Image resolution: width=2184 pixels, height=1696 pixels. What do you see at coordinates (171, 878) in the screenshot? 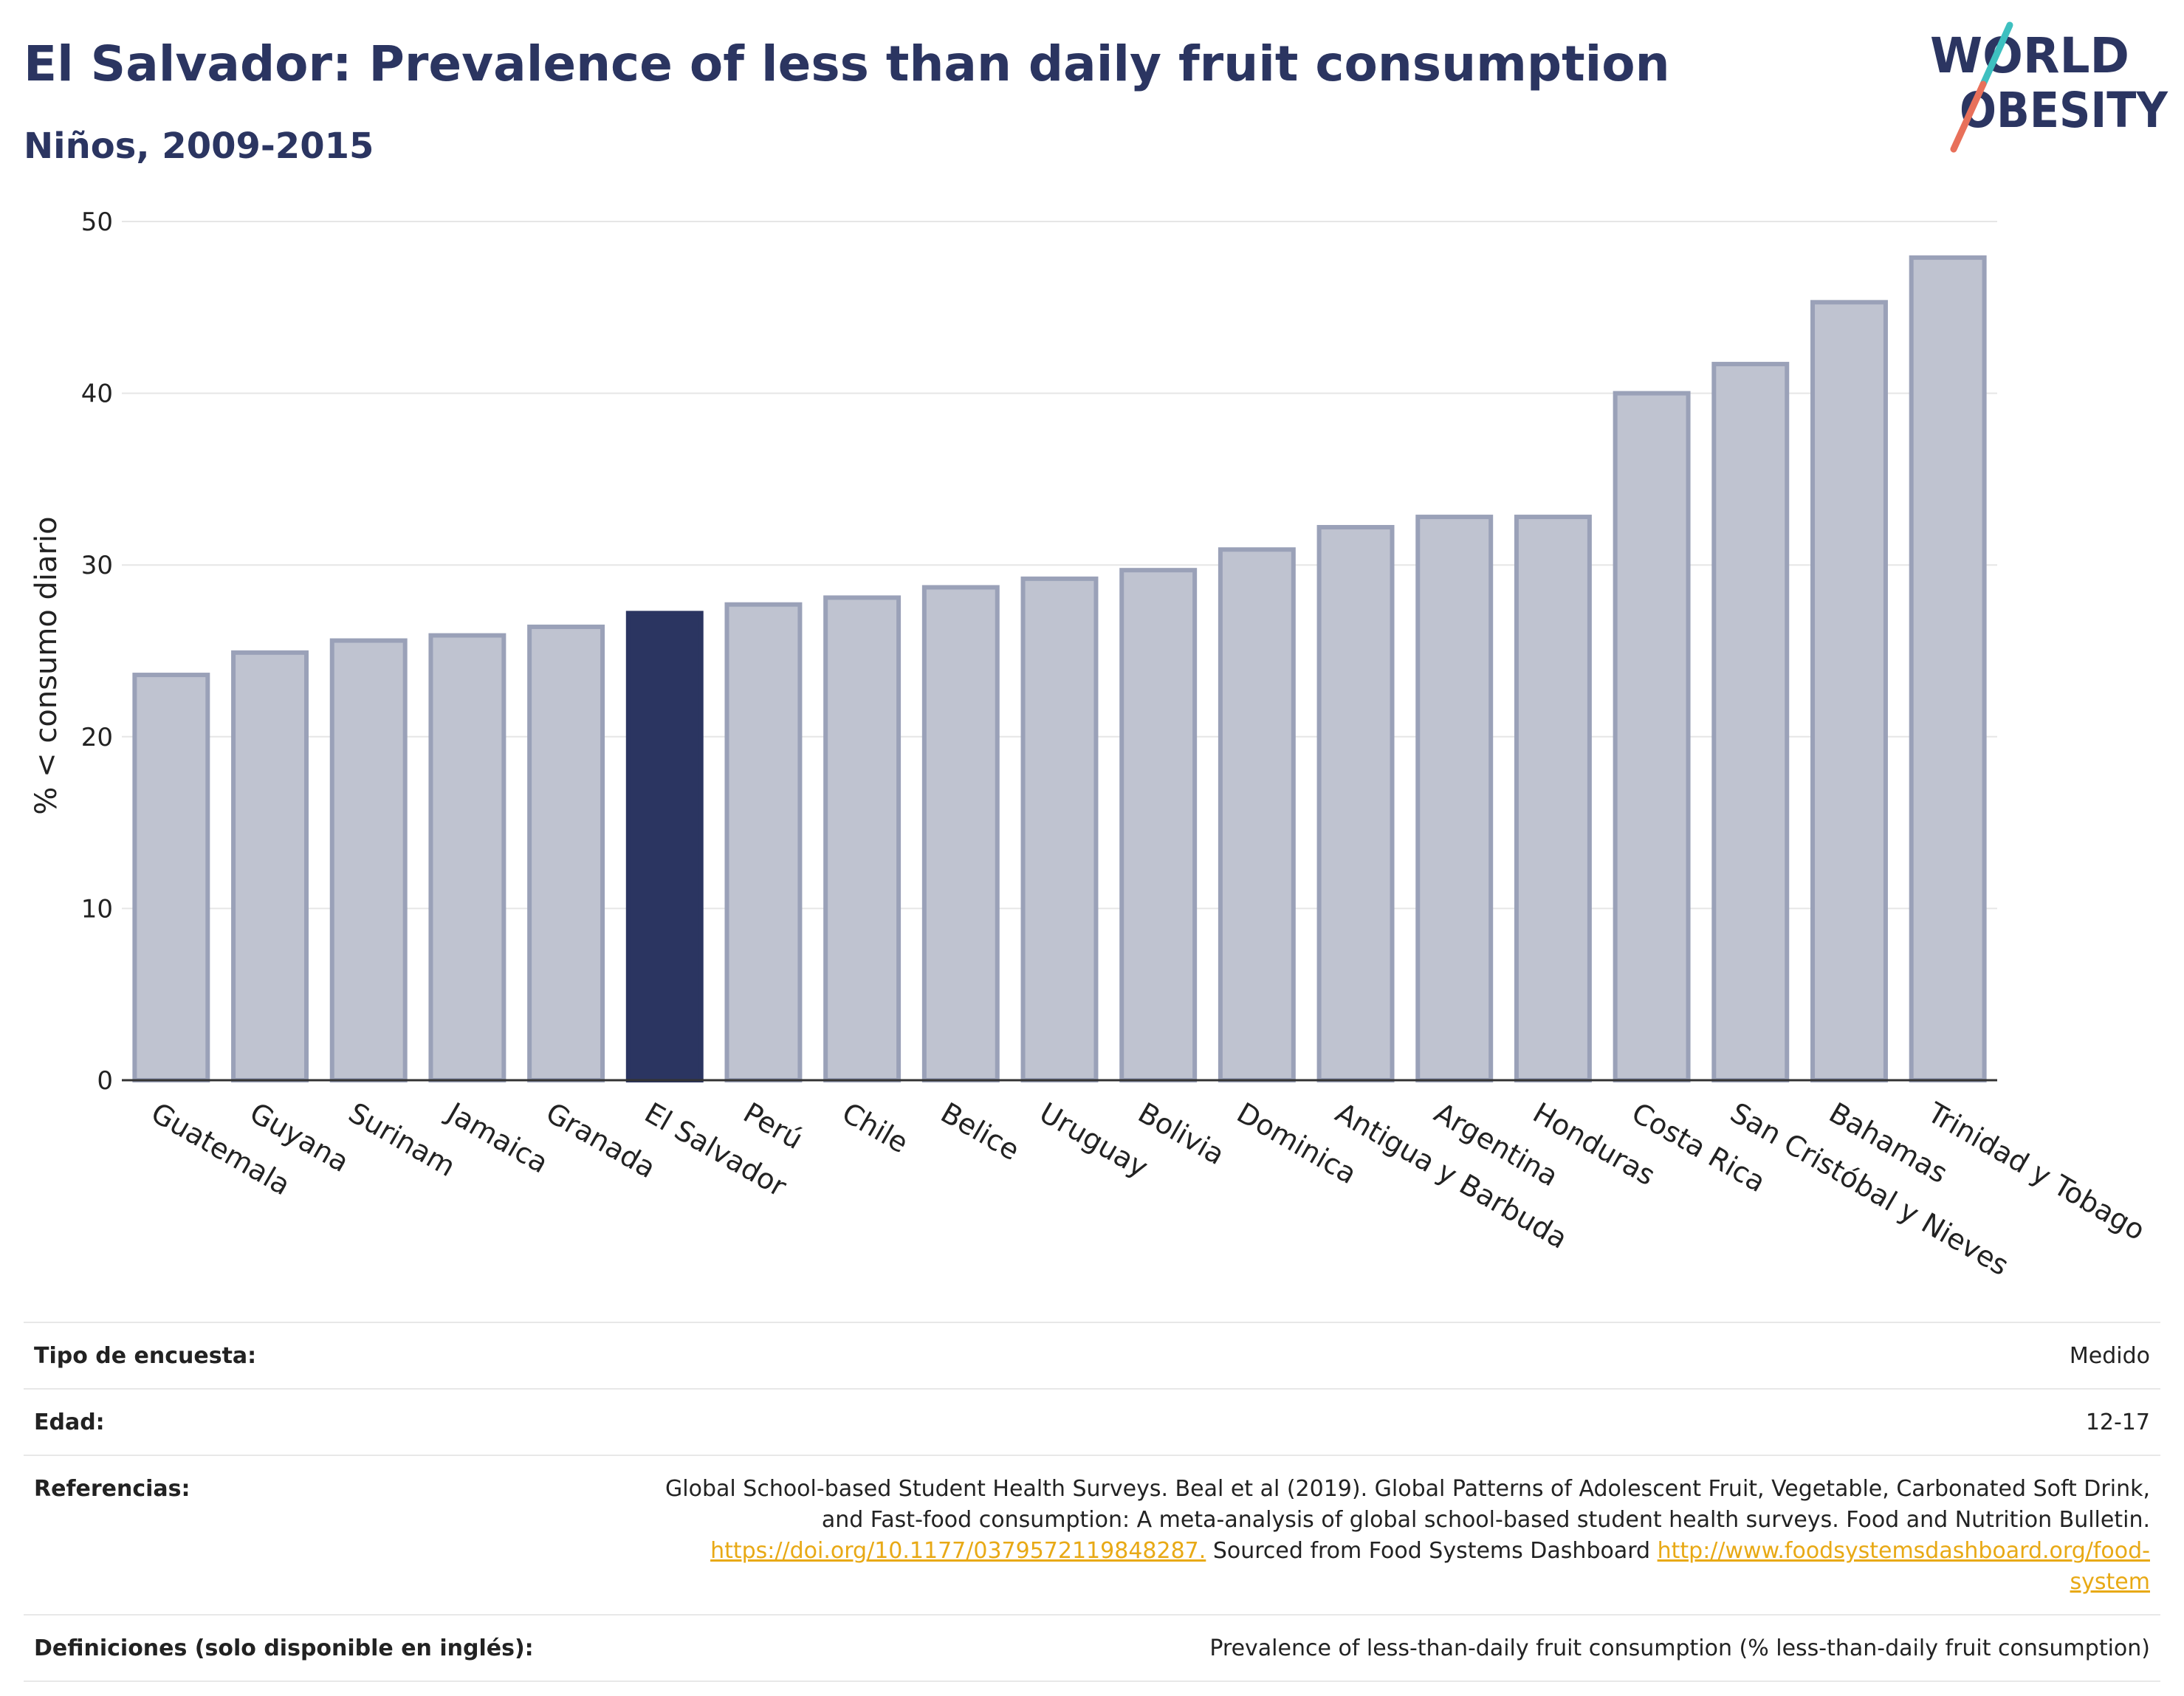
I see `bar-guatemala` at bounding box center [171, 878].